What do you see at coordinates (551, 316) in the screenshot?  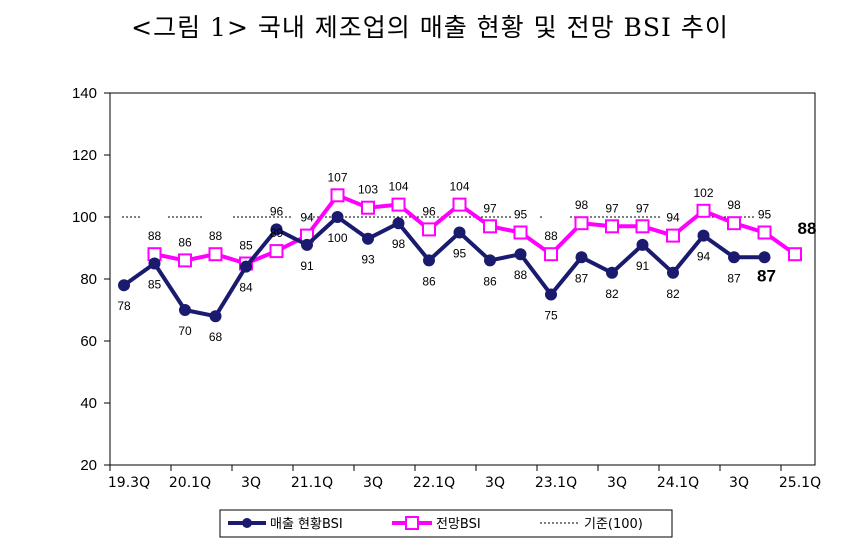 I see `actual-data-label: 75` at bounding box center [551, 316].